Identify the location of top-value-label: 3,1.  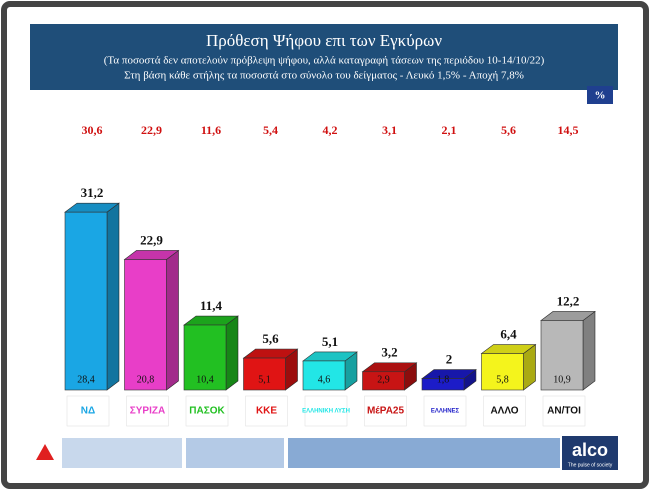
(389, 130).